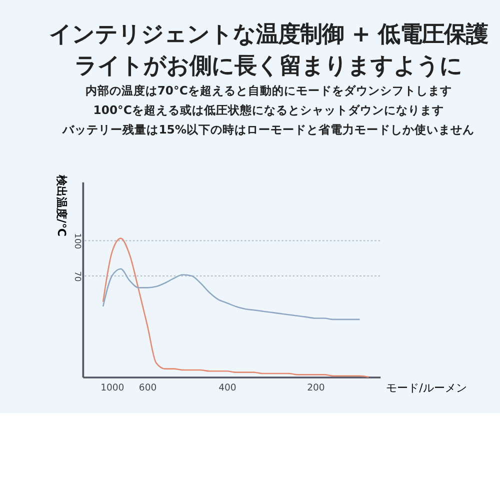 The height and width of the screenshot is (500, 500). What do you see at coordinates (316, 388) in the screenshot?
I see `x-tick-label: 200` at bounding box center [316, 388].